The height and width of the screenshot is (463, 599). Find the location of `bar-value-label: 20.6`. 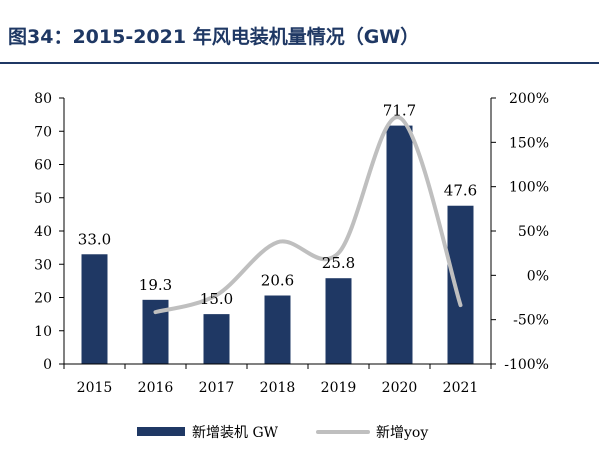

bar-value-label: 20.6 is located at coordinates (277, 281).